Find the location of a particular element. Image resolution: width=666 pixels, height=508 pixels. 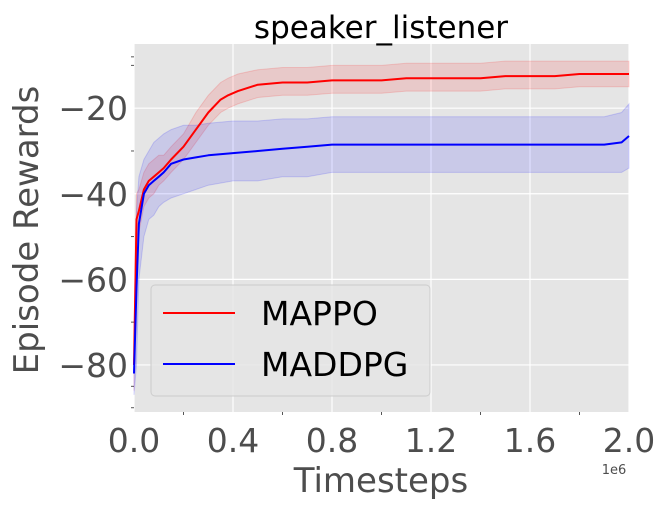

y-tick-label: −80 is located at coordinates (93, 365).